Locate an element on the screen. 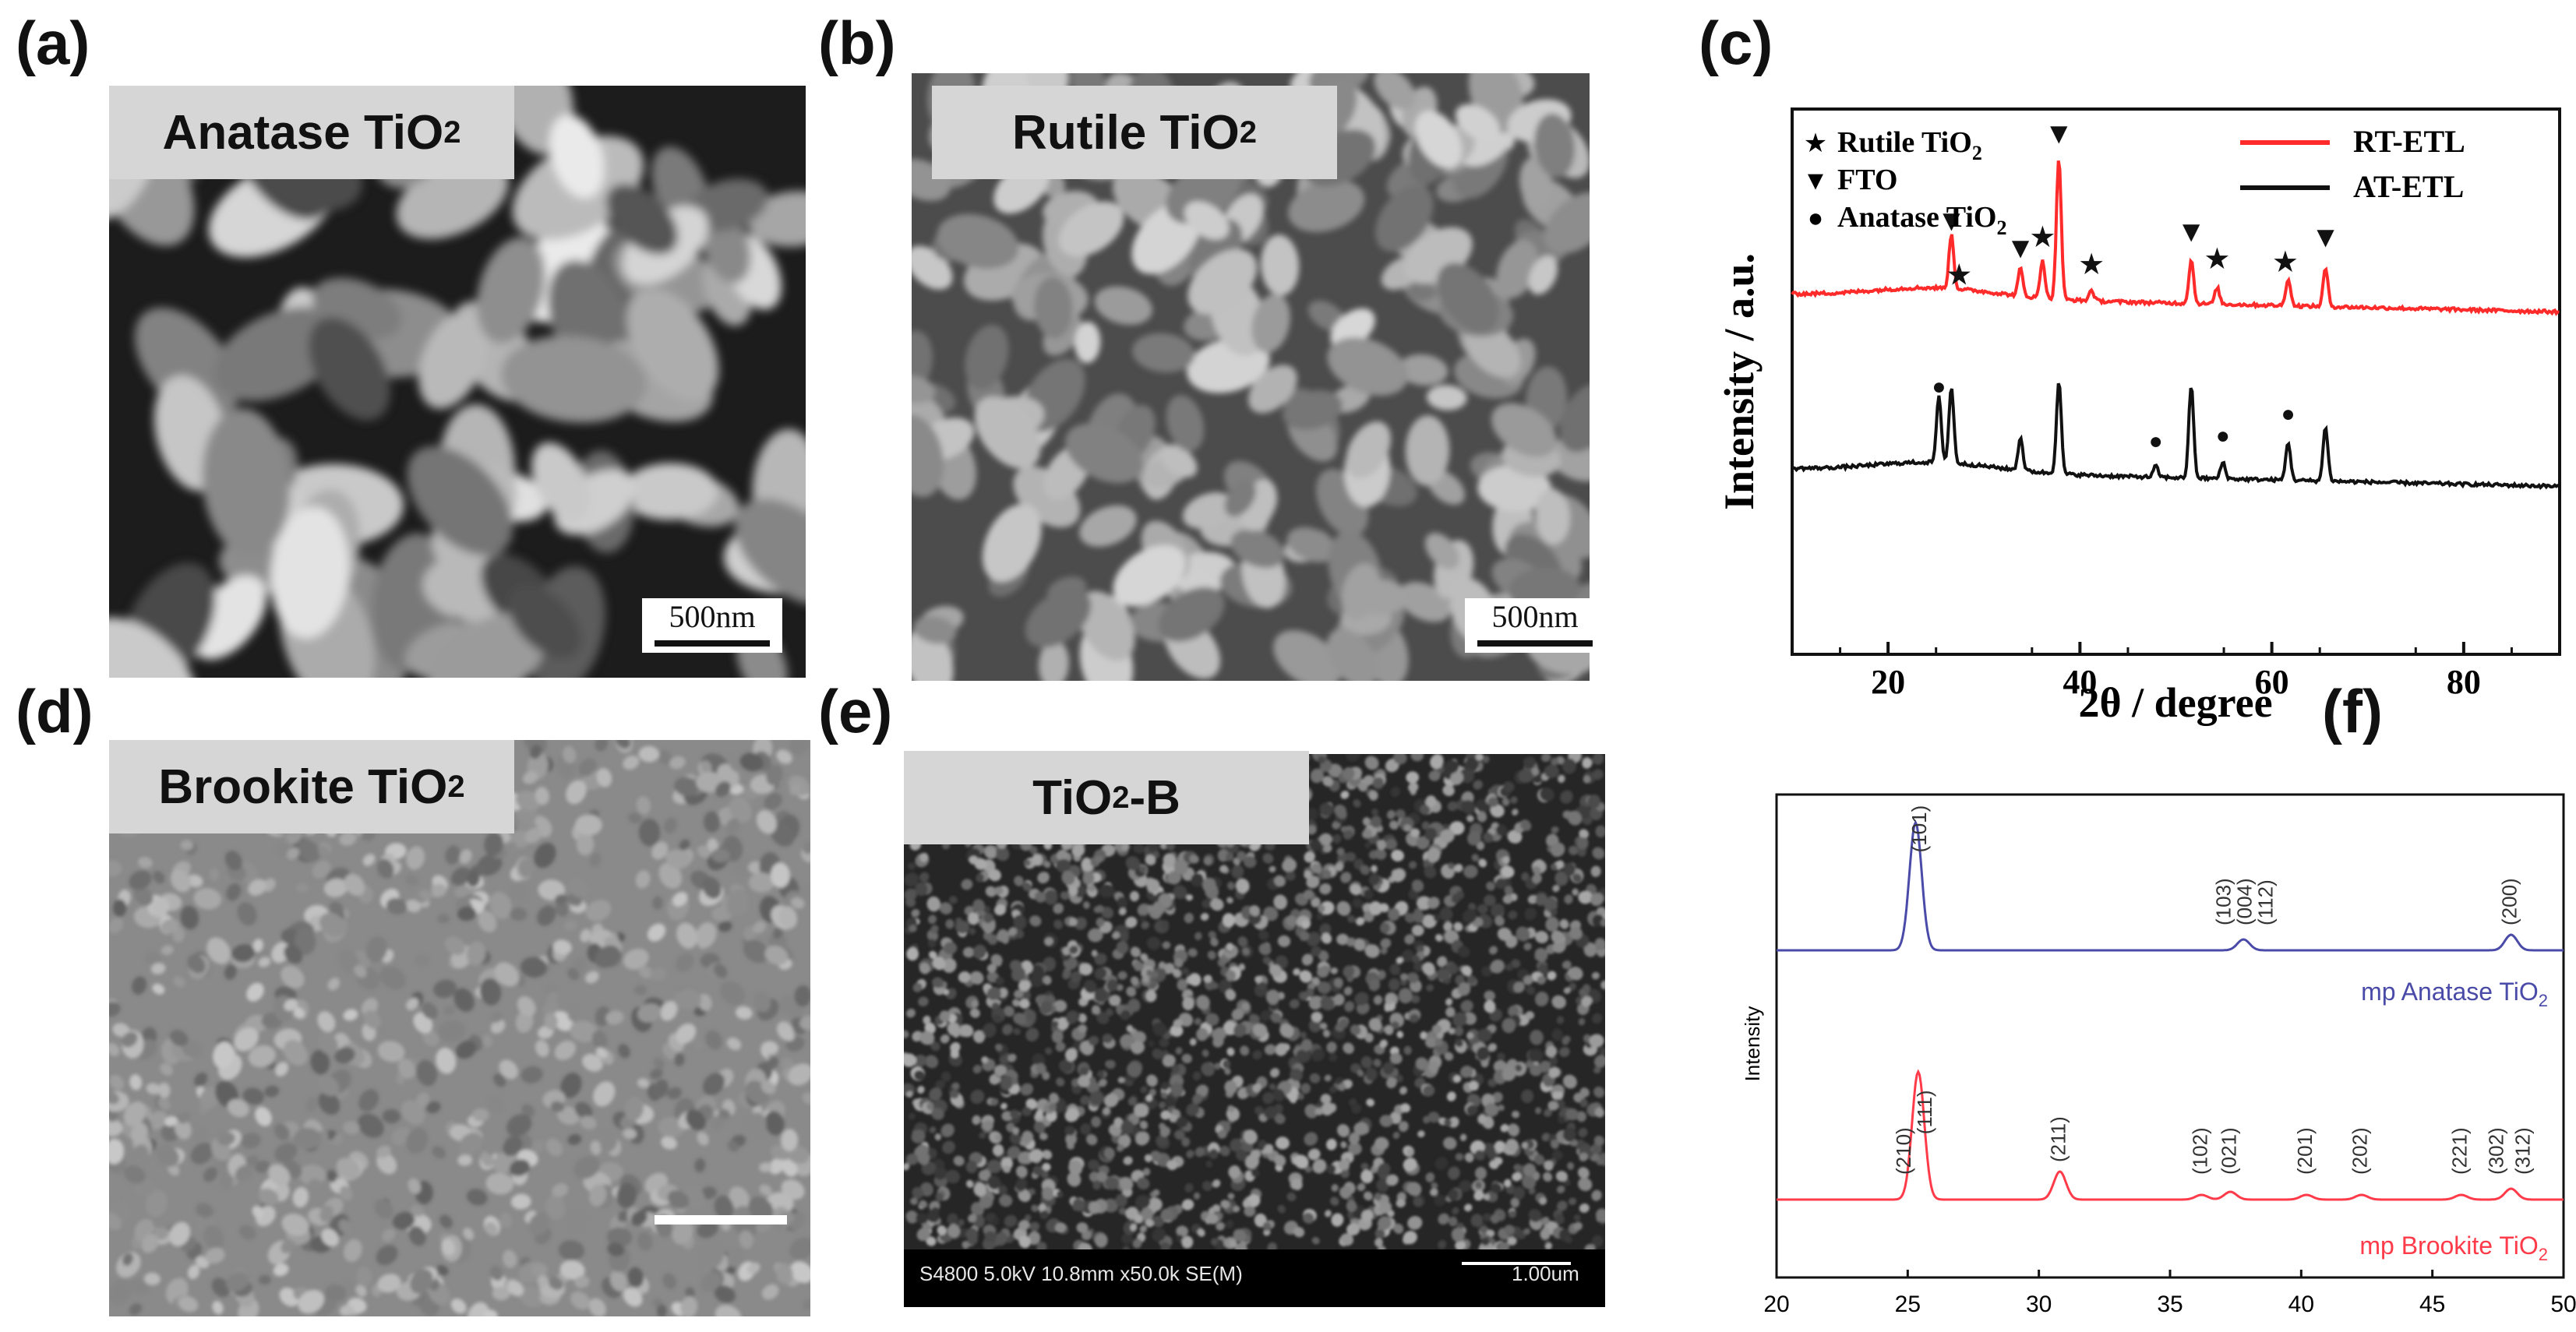 The image size is (2576, 1332). xrd-f-tick-label: 40 is located at coordinates (2301, 1304).